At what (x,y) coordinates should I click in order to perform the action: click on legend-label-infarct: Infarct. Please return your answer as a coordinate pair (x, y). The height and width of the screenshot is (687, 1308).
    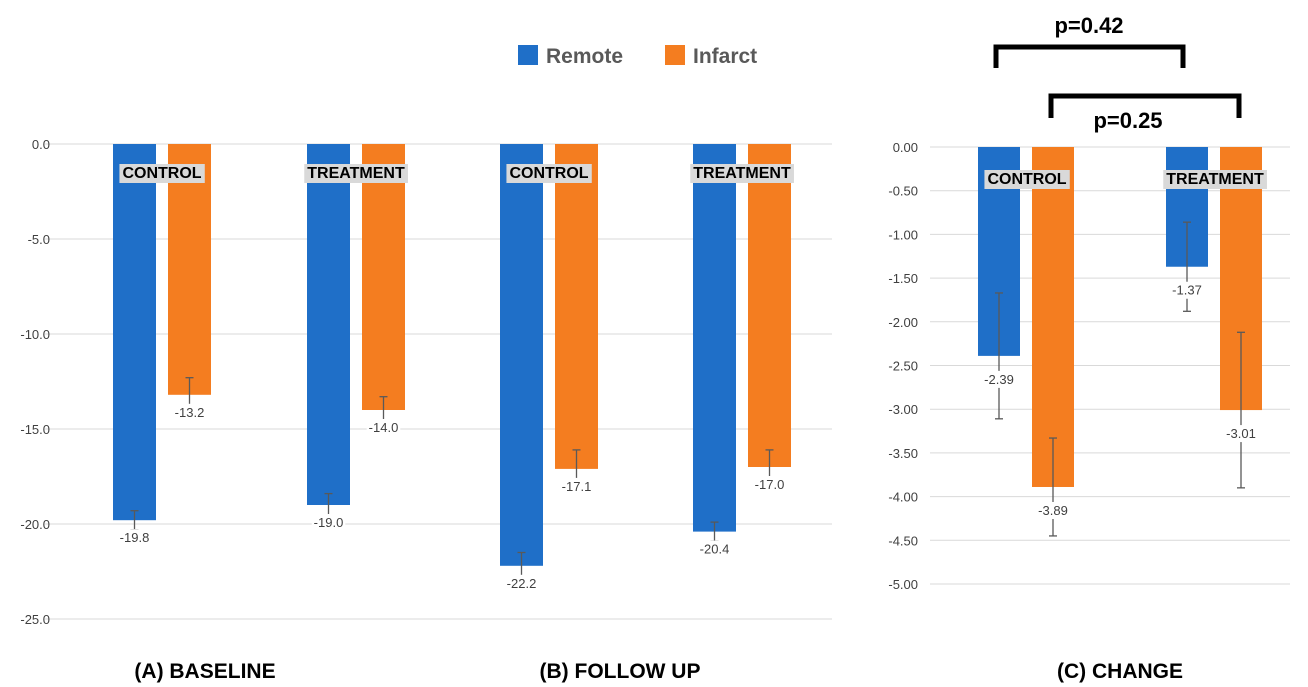
    Looking at the image, I should click on (725, 56).